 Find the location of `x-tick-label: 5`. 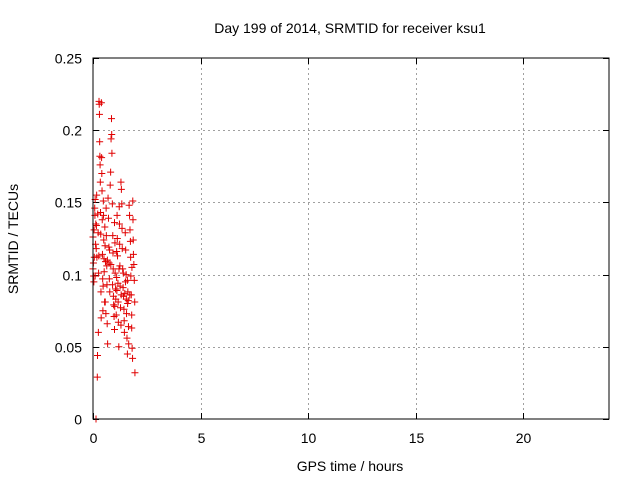

x-tick-label: 5 is located at coordinates (202, 438).